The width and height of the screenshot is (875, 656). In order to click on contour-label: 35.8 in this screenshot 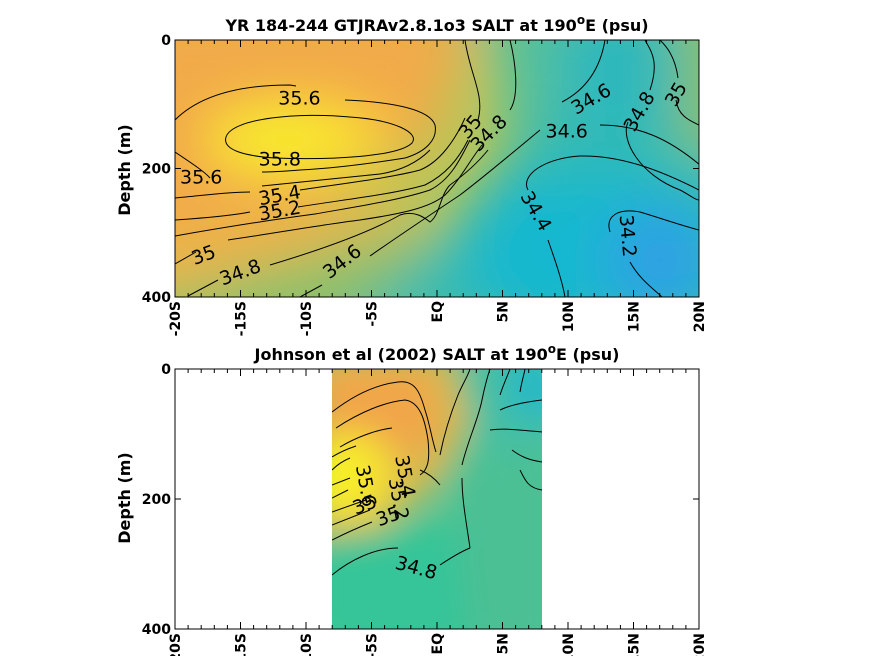, I will do `click(280, 160)`.